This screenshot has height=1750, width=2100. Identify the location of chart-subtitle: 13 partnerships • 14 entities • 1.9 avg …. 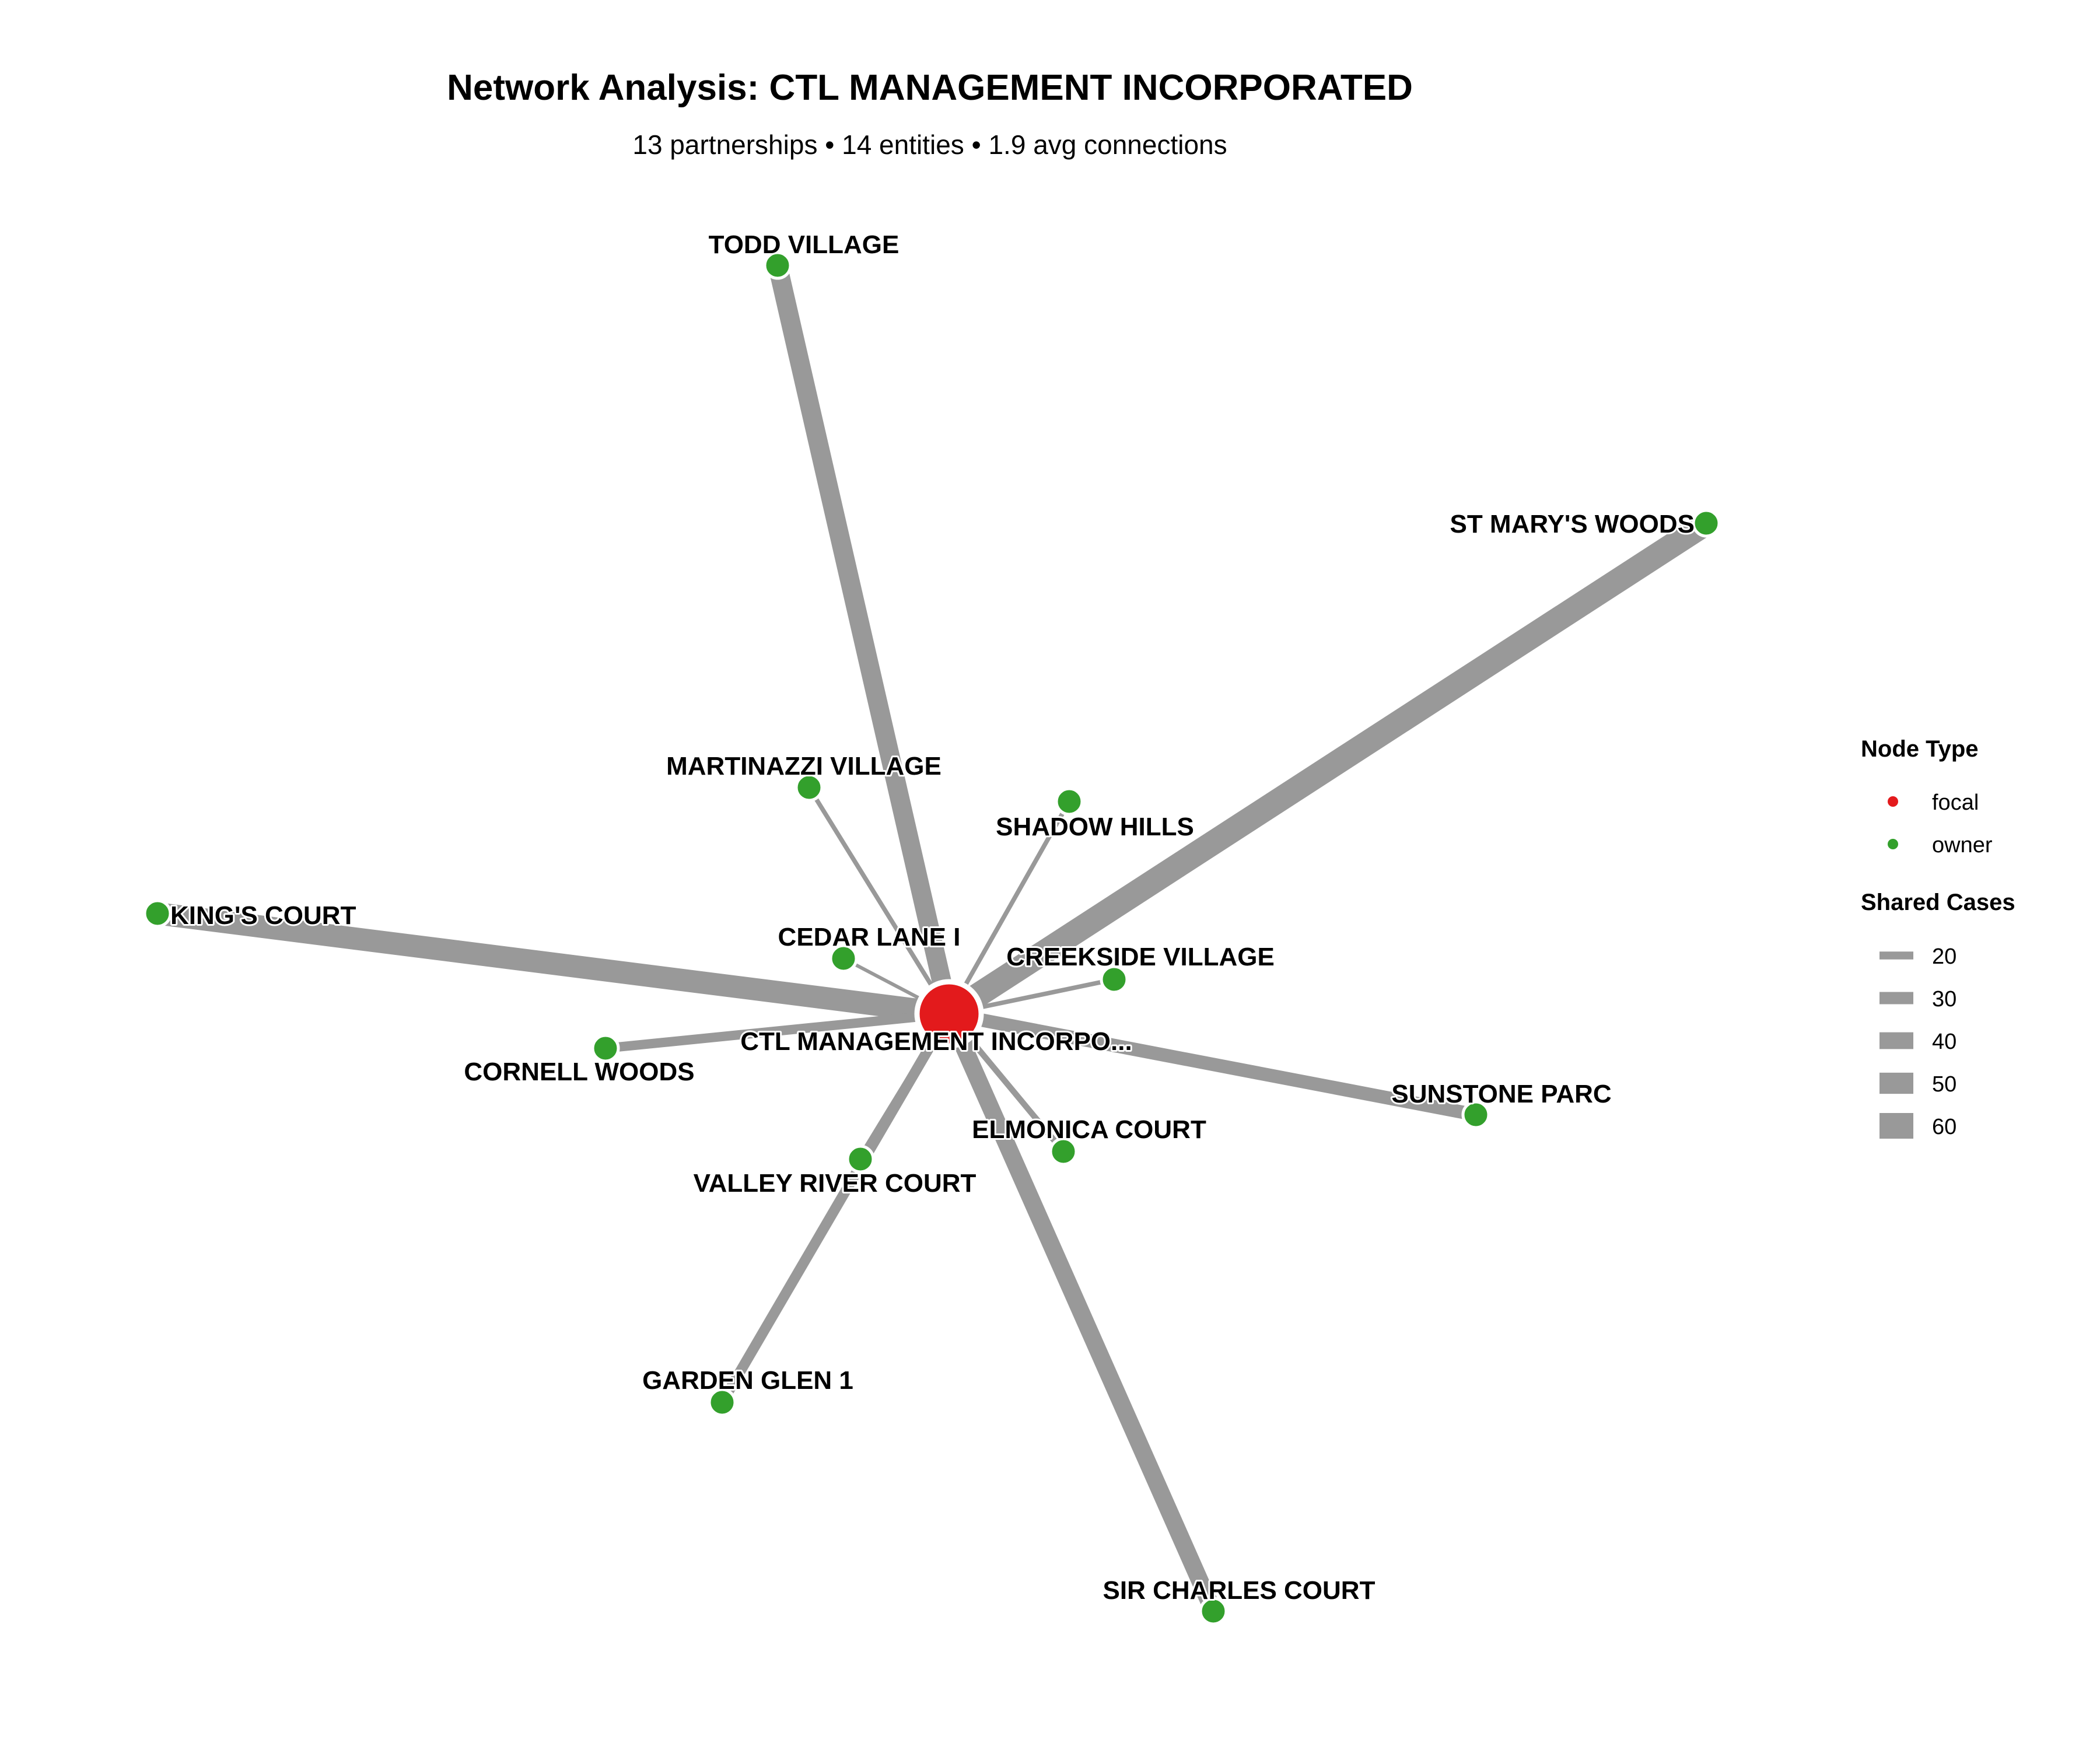
(929, 145).